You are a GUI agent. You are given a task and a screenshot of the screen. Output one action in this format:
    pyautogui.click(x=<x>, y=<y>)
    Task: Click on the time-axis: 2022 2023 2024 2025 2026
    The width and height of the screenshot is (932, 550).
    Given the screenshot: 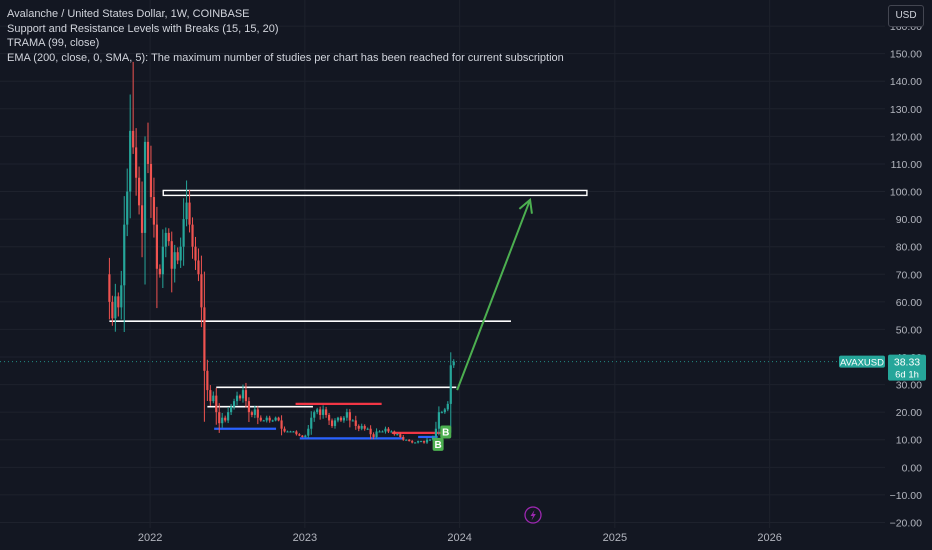 What is the action you would take?
    pyautogui.click(x=460, y=538)
    